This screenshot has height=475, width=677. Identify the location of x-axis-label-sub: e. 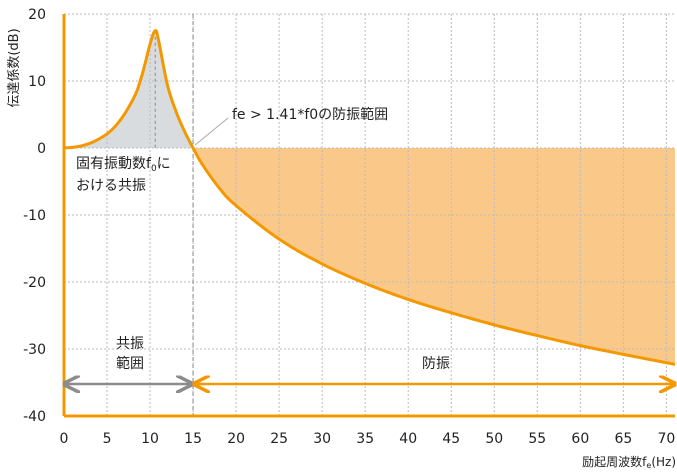
(648, 465).